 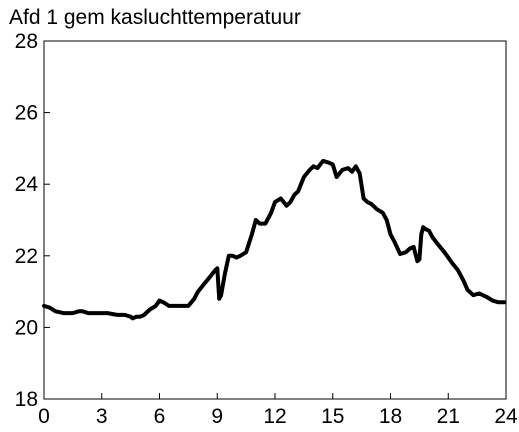 What do you see at coordinates (390, 416) in the screenshot?
I see `x-tick-label: 18` at bounding box center [390, 416].